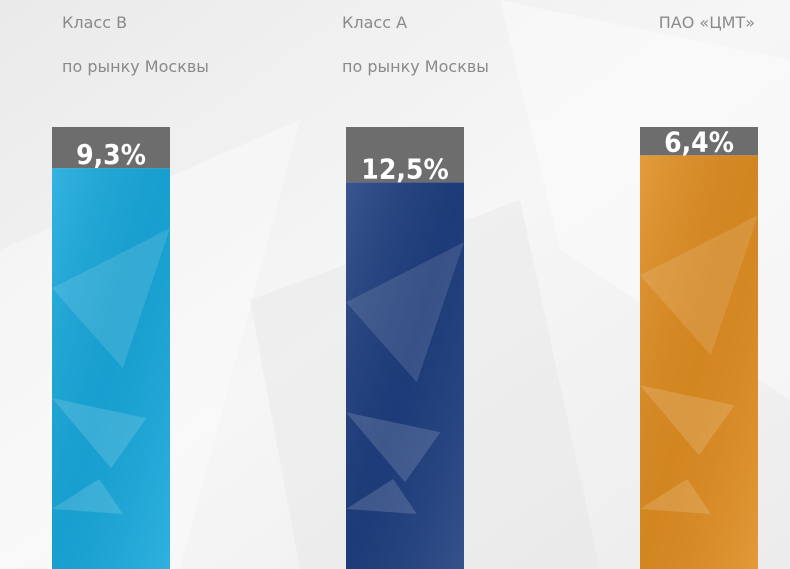  Describe the element at coordinates (404, 168) in the screenshot. I see `value-label: 12,5%` at that location.